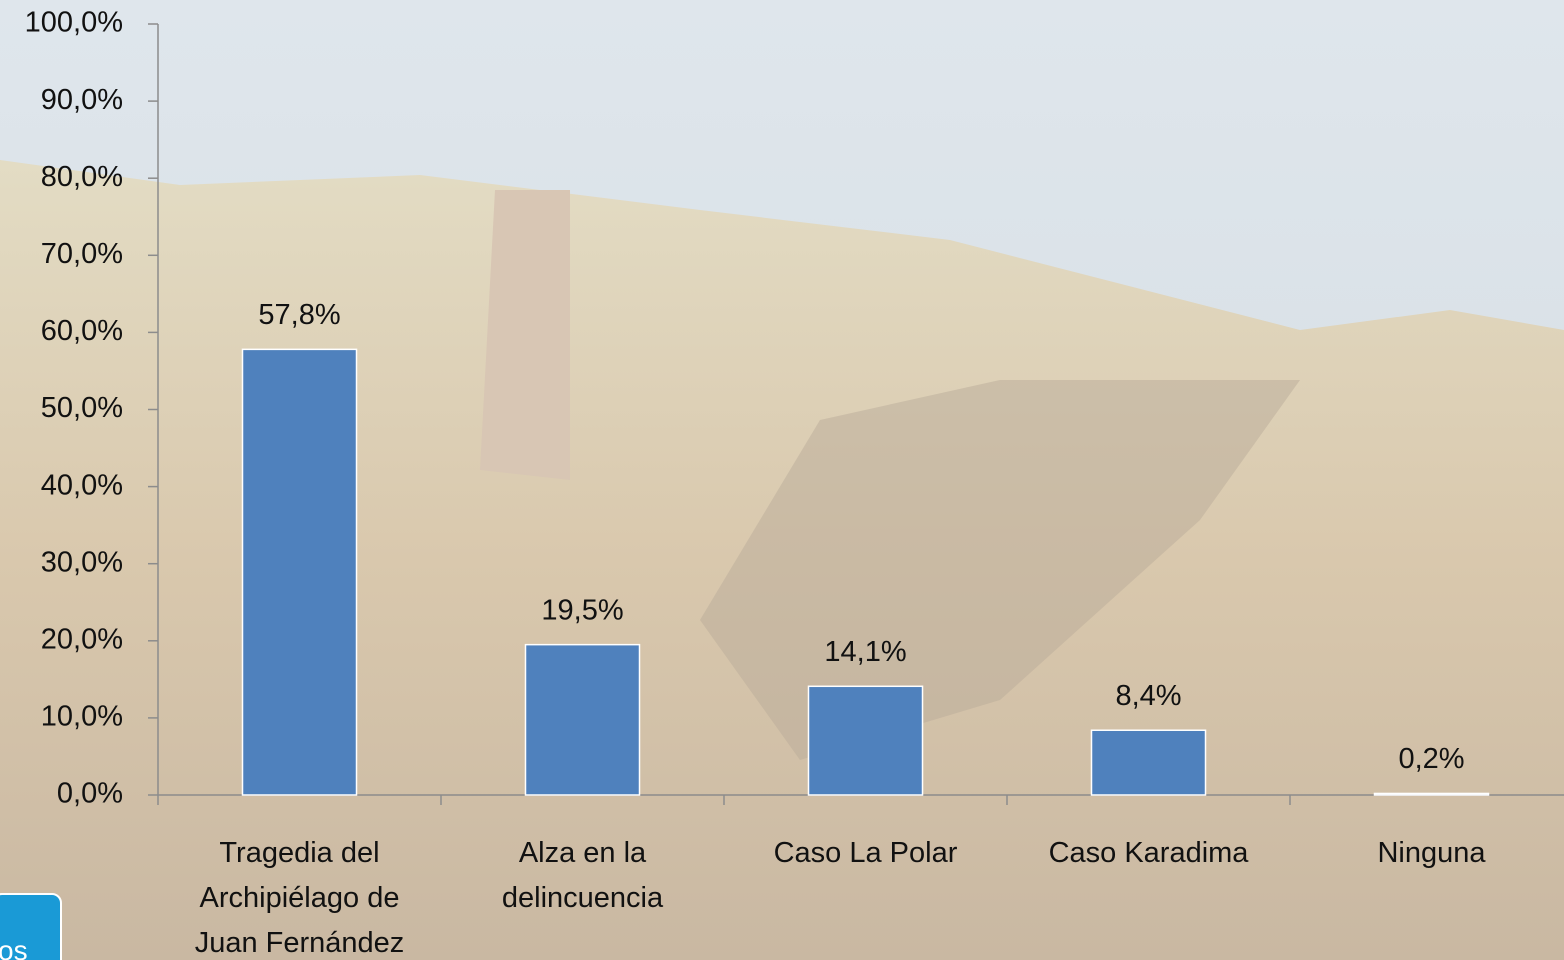 The image size is (1564, 960). What do you see at coordinates (82, 639) in the screenshot?
I see `y-tick-label: 20,0%` at bounding box center [82, 639].